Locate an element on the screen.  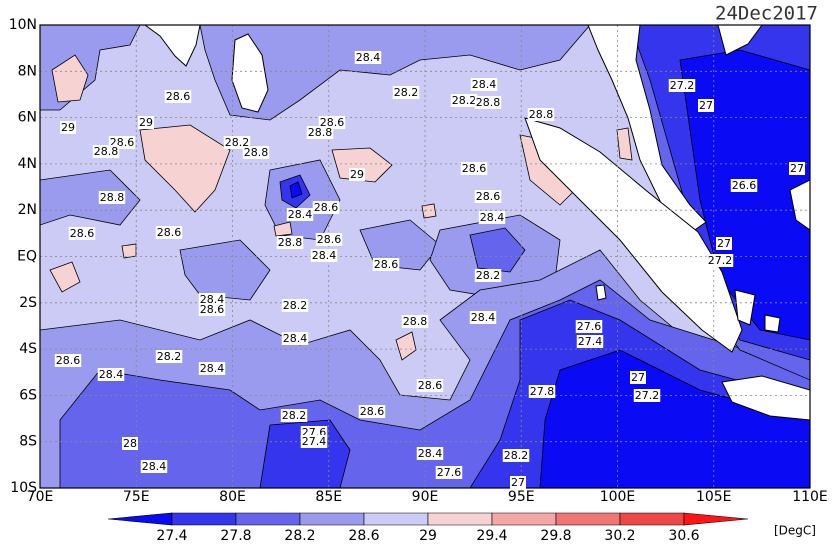
x-tick-label: 105E is located at coordinates (714, 497).